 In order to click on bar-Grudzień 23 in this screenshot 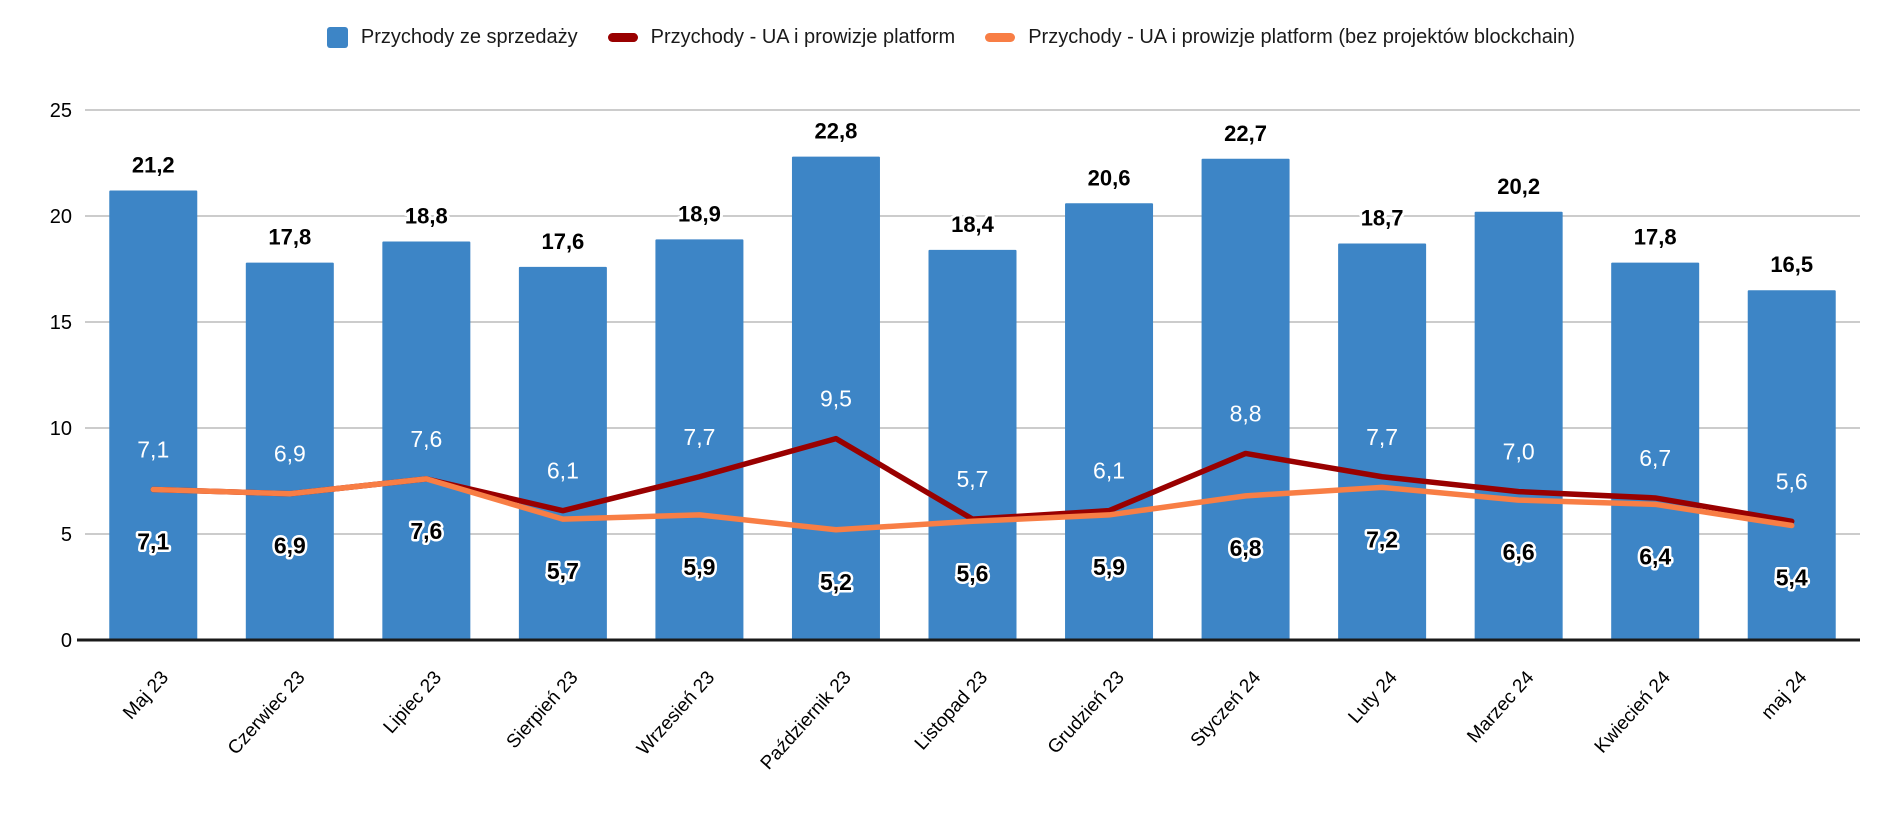, I will do `click(1109, 421)`.